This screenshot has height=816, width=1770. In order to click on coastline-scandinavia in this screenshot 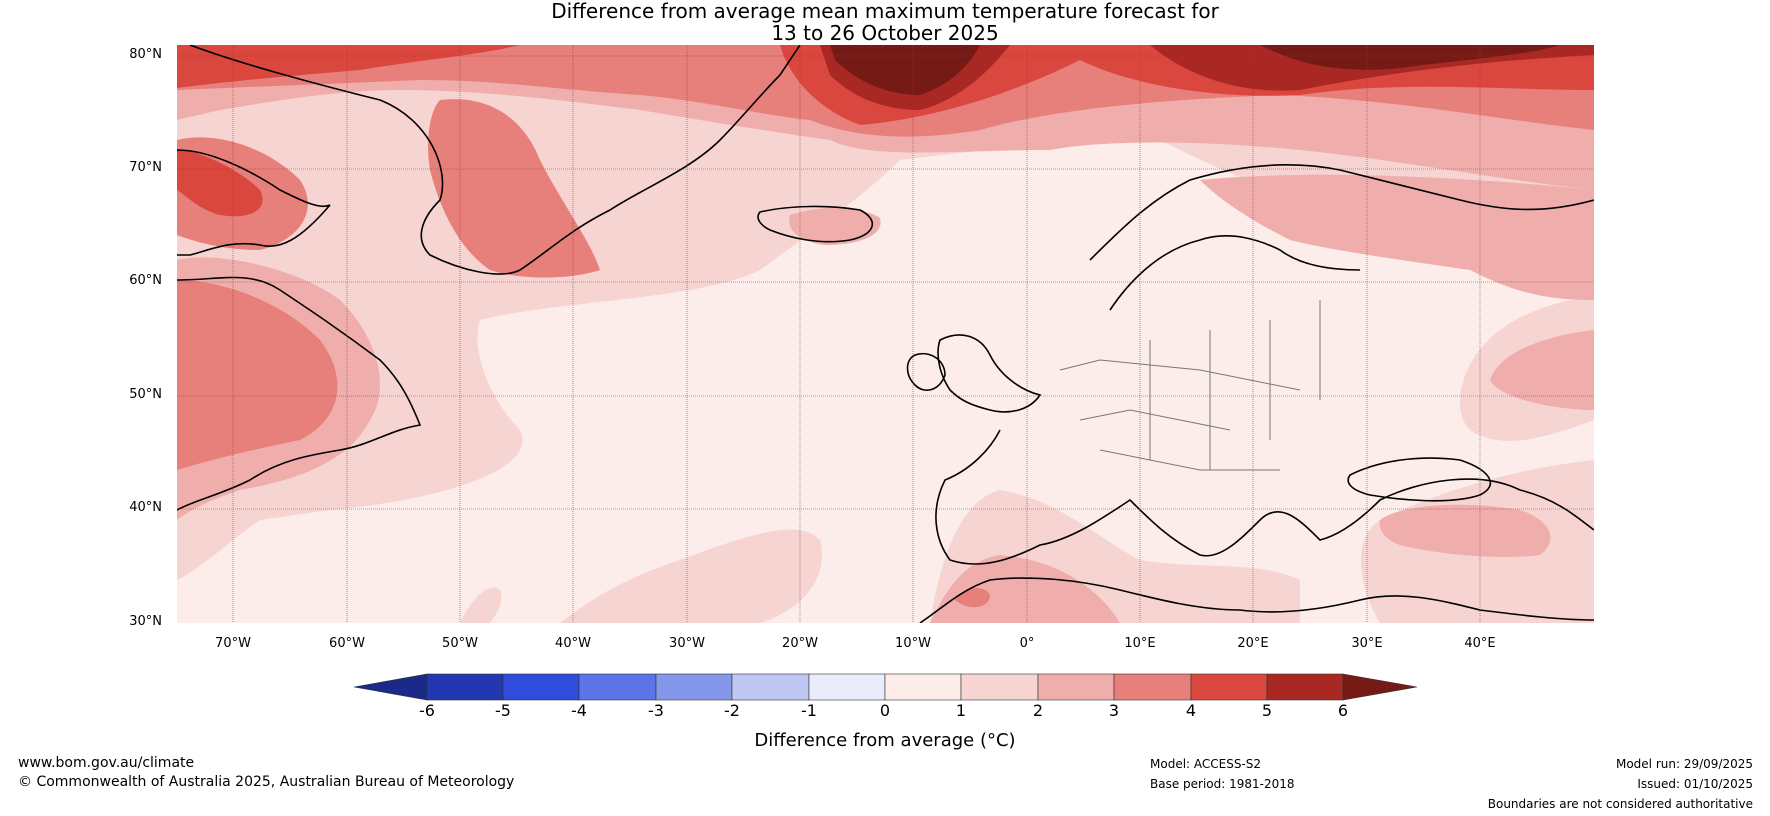, I will do `click(1341, 237)`.